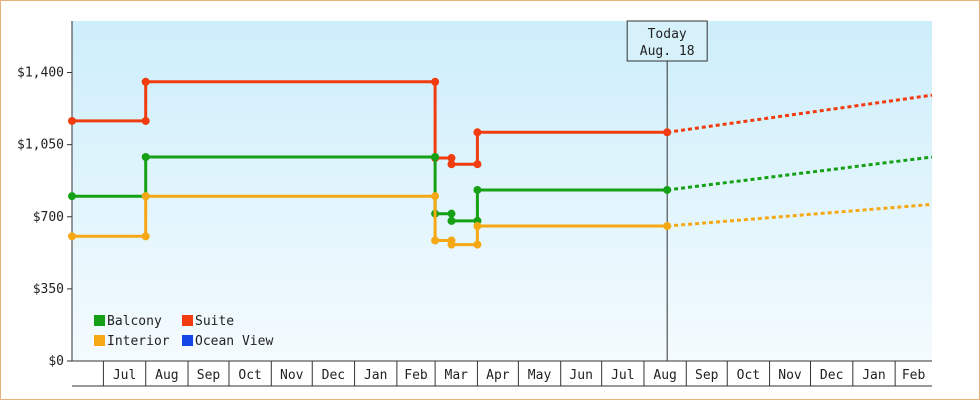 This screenshot has height=401, width=980. I want to click on legend-label-interior: Interior, so click(138, 341).